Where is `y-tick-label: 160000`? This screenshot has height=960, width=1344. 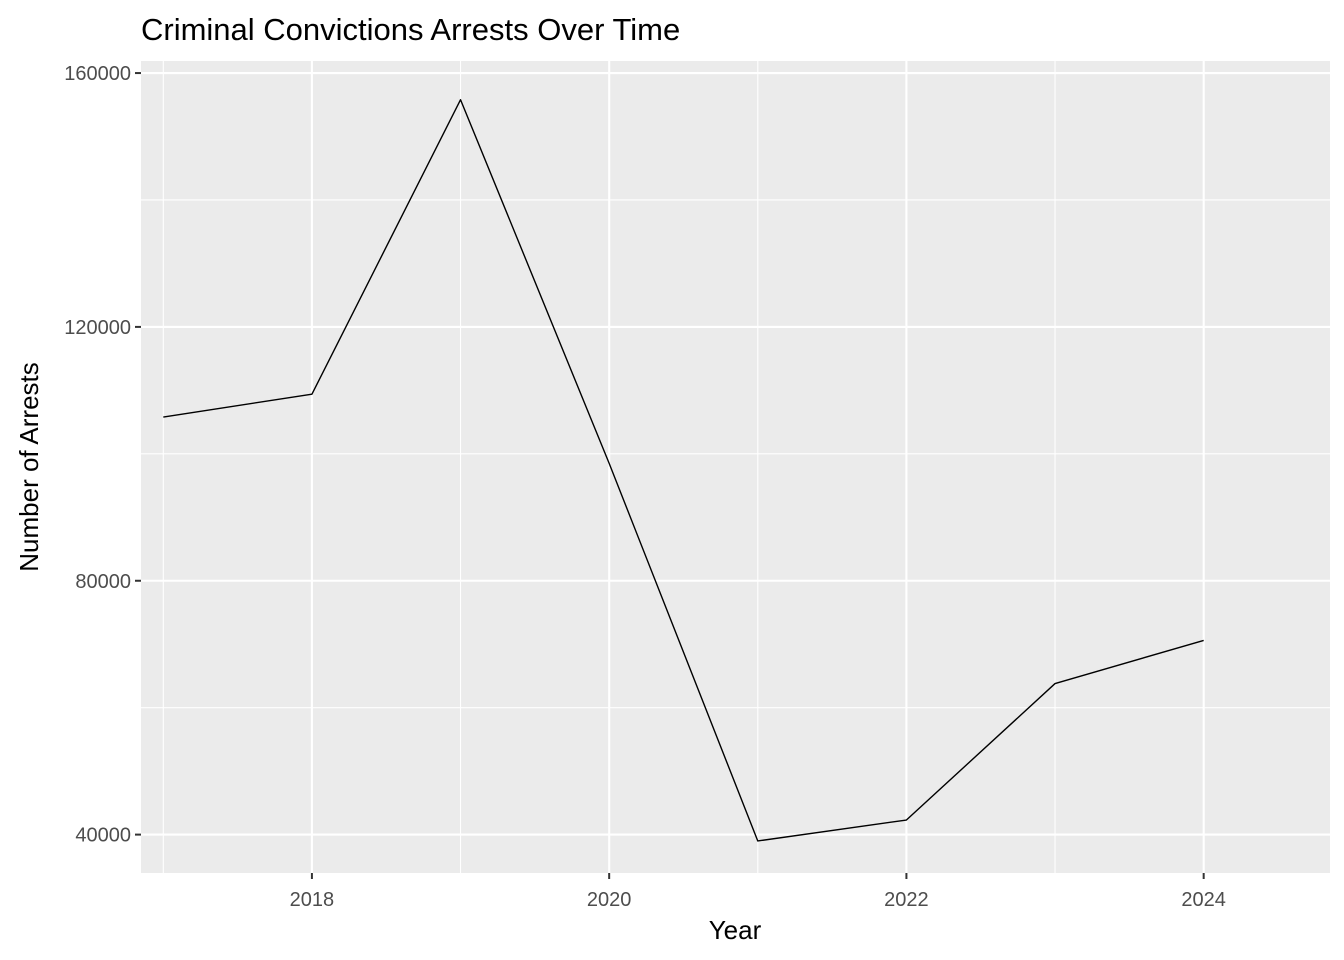
y-tick-label: 160000 is located at coordinates (97, 74).